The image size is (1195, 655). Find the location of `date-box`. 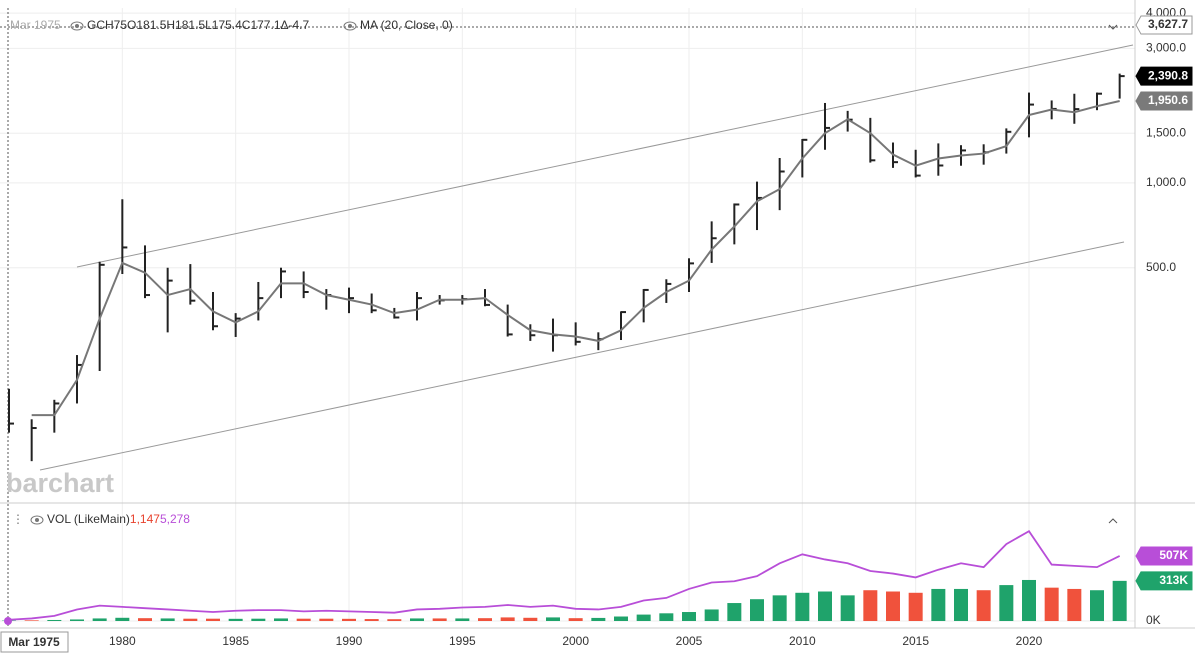

date-box is located at coordinates (34, 642).